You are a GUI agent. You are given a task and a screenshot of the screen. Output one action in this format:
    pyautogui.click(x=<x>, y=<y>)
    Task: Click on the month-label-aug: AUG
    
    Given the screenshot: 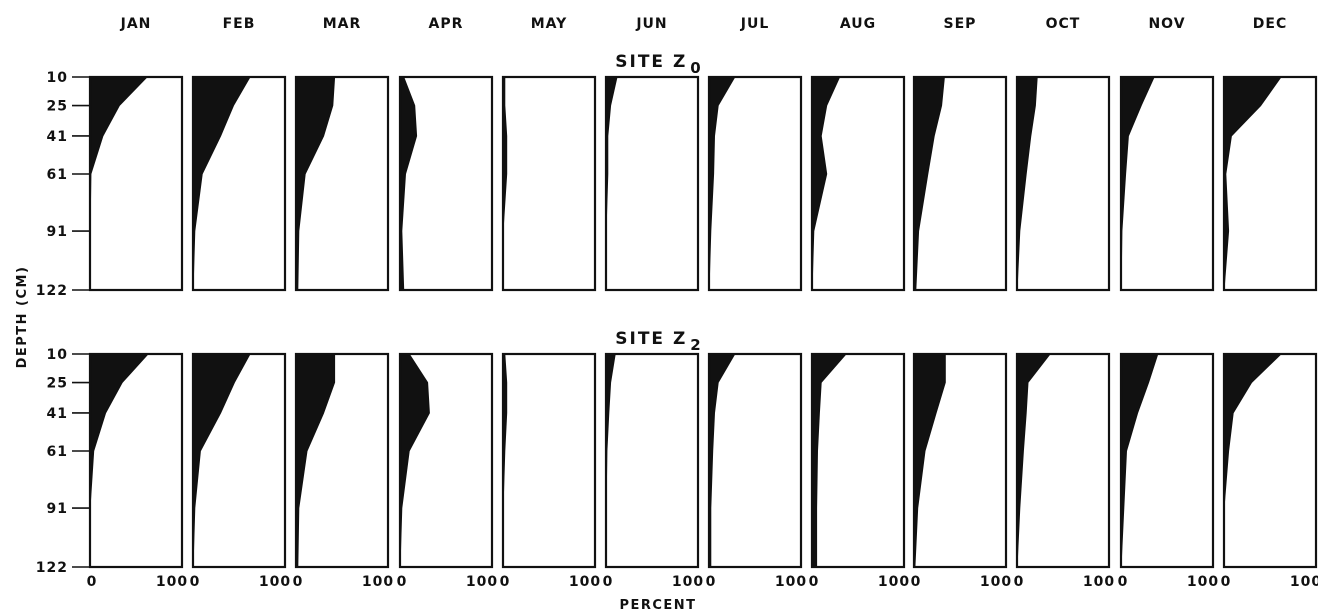 What is the action you would take?
    pyautogui.click(x=858, y=24)
    